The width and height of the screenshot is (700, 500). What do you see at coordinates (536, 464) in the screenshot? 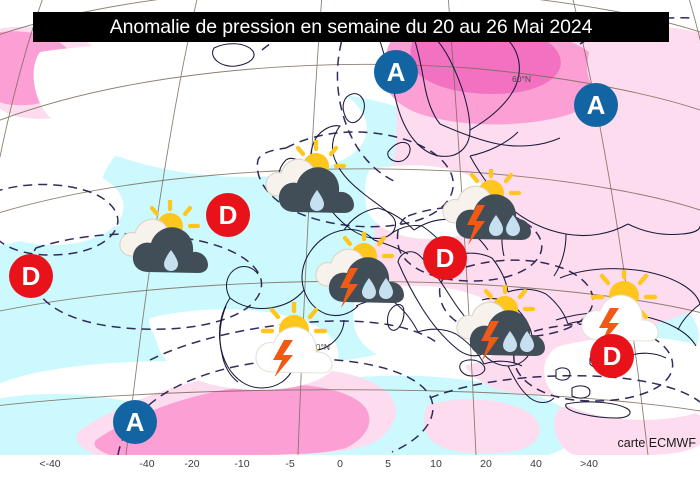
I see `color-scale-tick: 40` at bounding box center [536, 464].